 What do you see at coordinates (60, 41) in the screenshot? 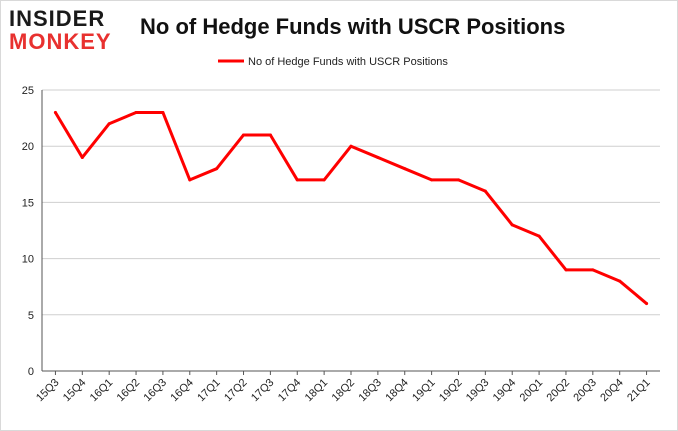
I see `logo-line-monkey: MONKEY` at bounding box center [60, 41].